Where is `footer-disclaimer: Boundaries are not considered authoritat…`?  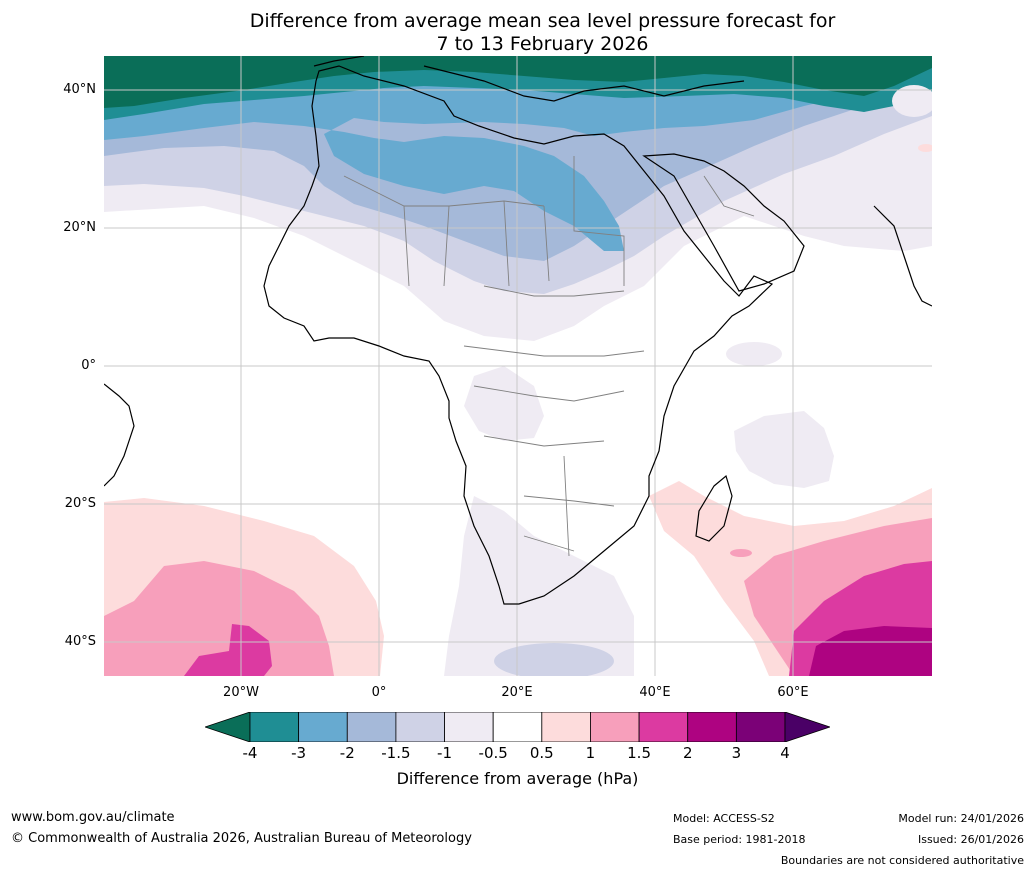 footer-disclaimer: Boundaries are not considered authoritat… is located at coordinates (902, 860).